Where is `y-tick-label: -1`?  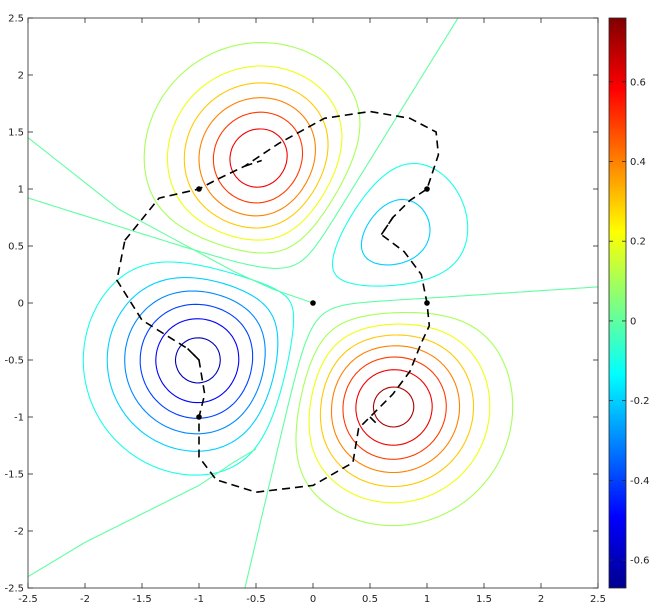
y-tick-label: -1 is located at coordinates (19, 418).